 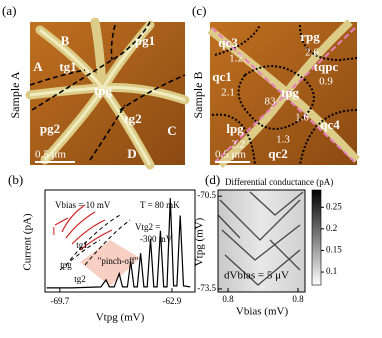 What do you see at coordinates (316, 237) in the screenshot?
I see `colorbar` at bounding box center [316, 237].